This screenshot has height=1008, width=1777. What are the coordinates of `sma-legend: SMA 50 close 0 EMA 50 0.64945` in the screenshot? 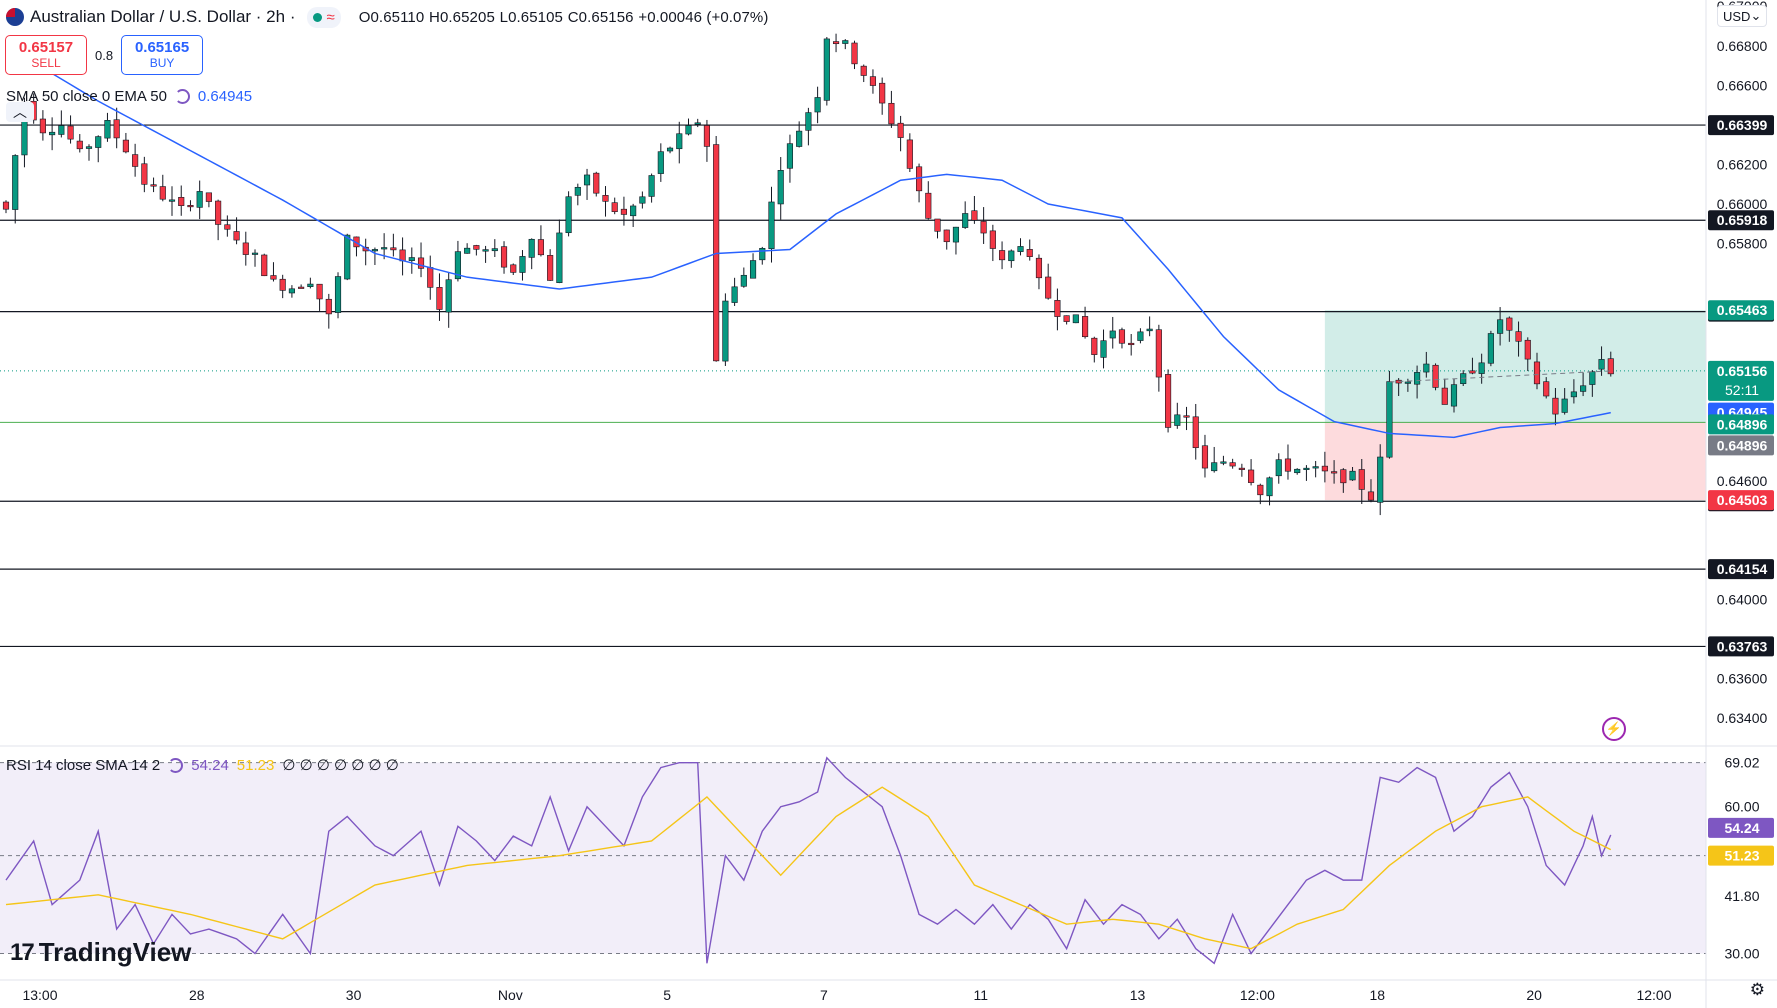 It's located at (129, 96).